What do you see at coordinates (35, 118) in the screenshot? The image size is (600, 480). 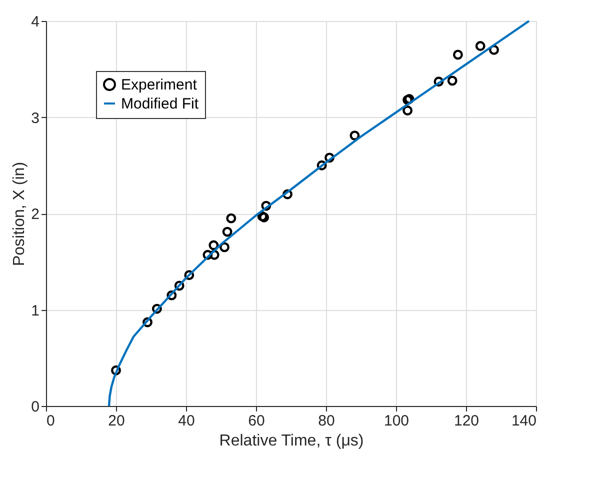 I see `y-tick-label: 3` at bounding box center [35, 118].